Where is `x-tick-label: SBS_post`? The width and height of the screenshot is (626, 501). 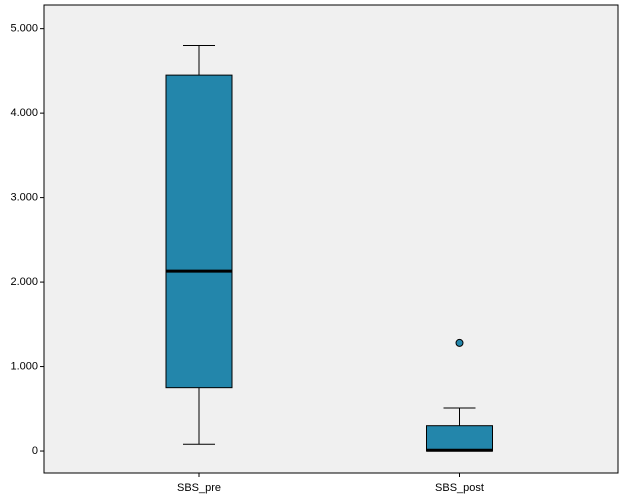
x-tick-label: SBS_post is located at coordinates (459, 488).